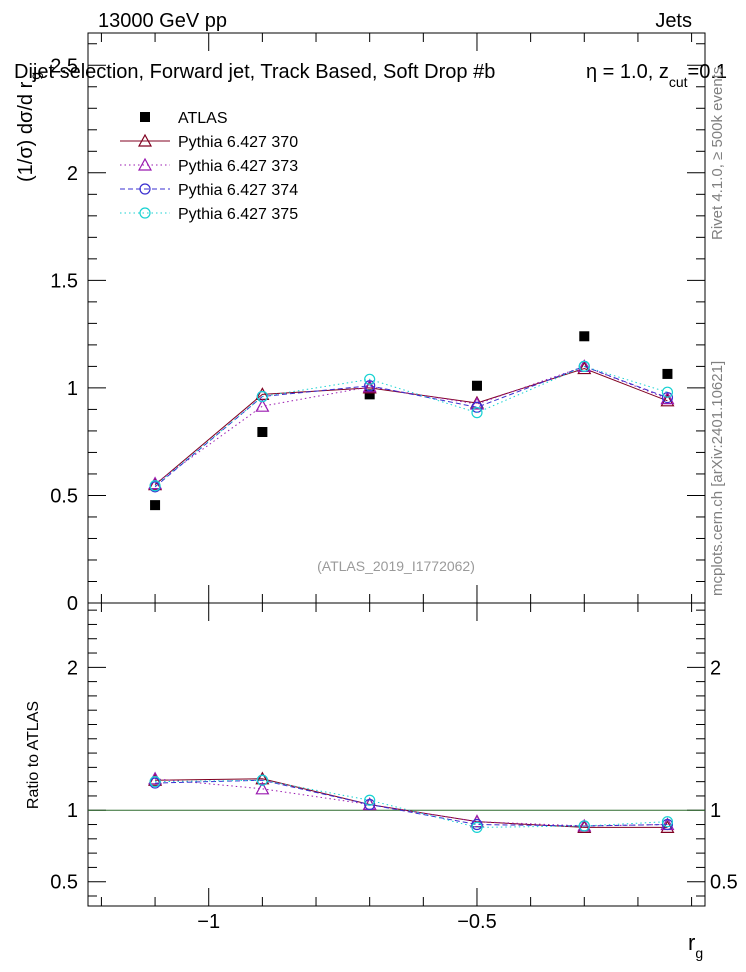 This screenshot has width=746, height=972. I want to click on legend-marker-atlas, so click(145, 117).